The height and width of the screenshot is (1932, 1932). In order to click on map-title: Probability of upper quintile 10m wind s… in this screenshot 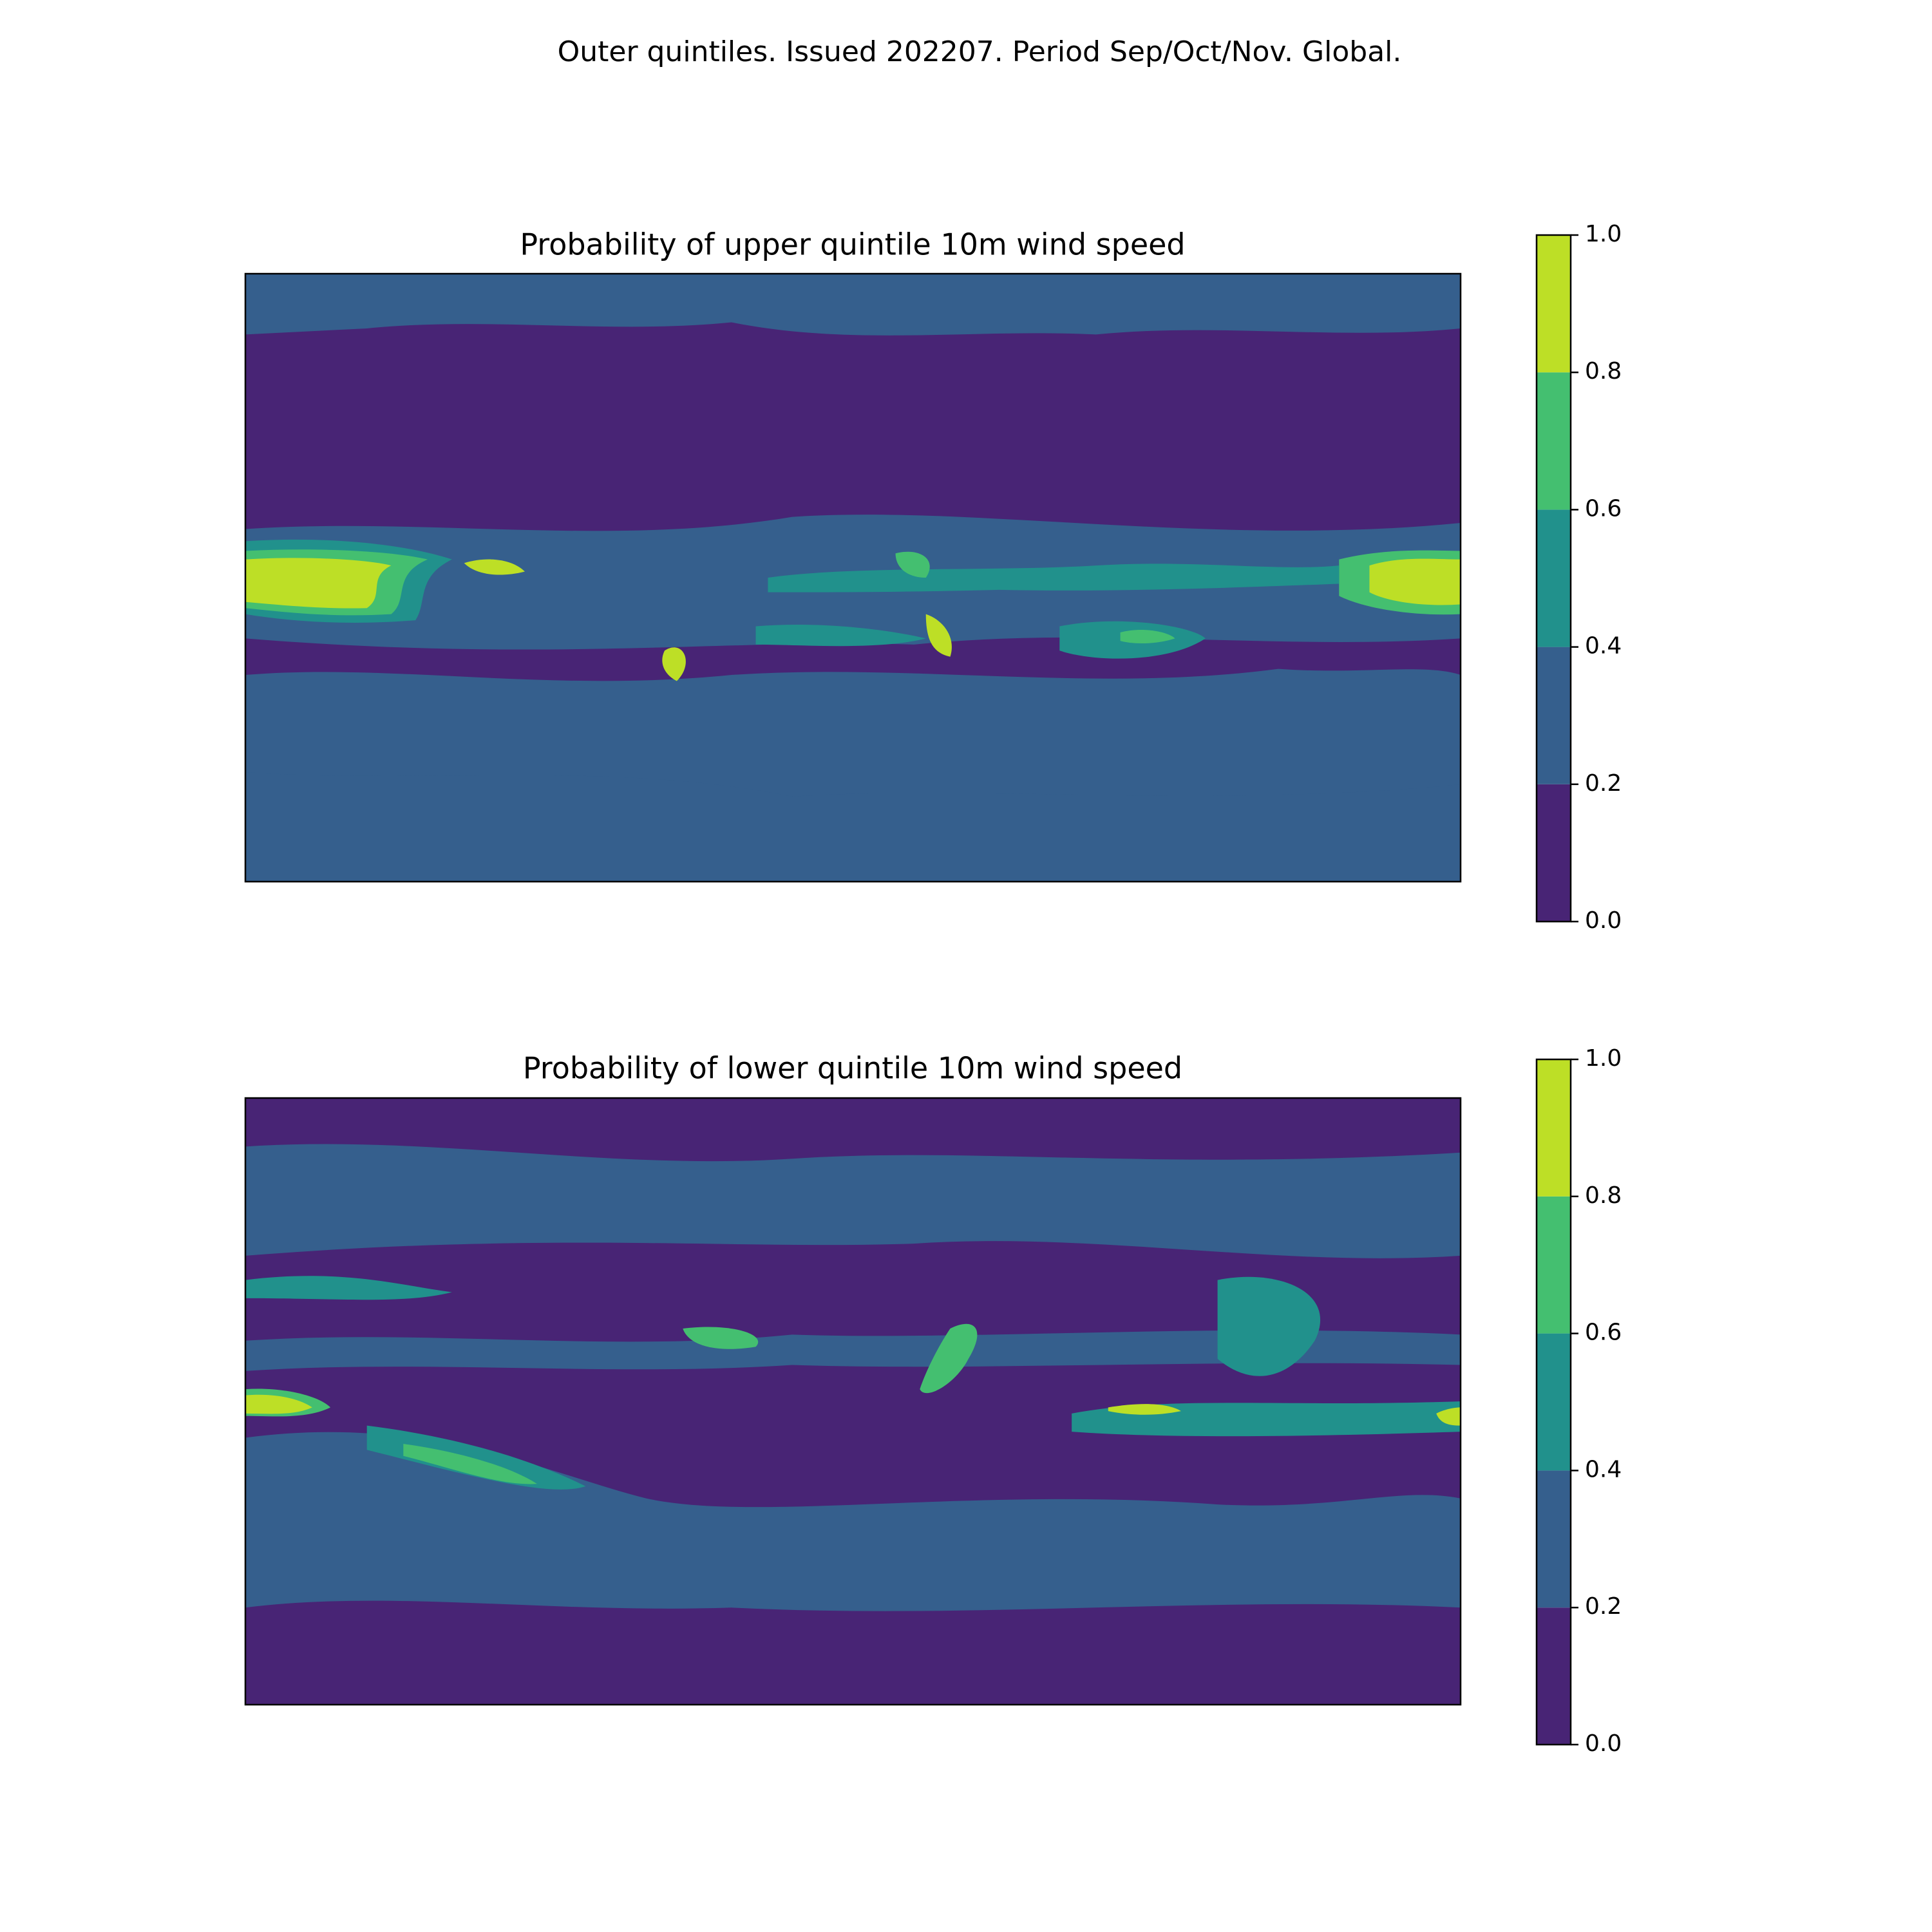, I will do `click(852, 245)`.